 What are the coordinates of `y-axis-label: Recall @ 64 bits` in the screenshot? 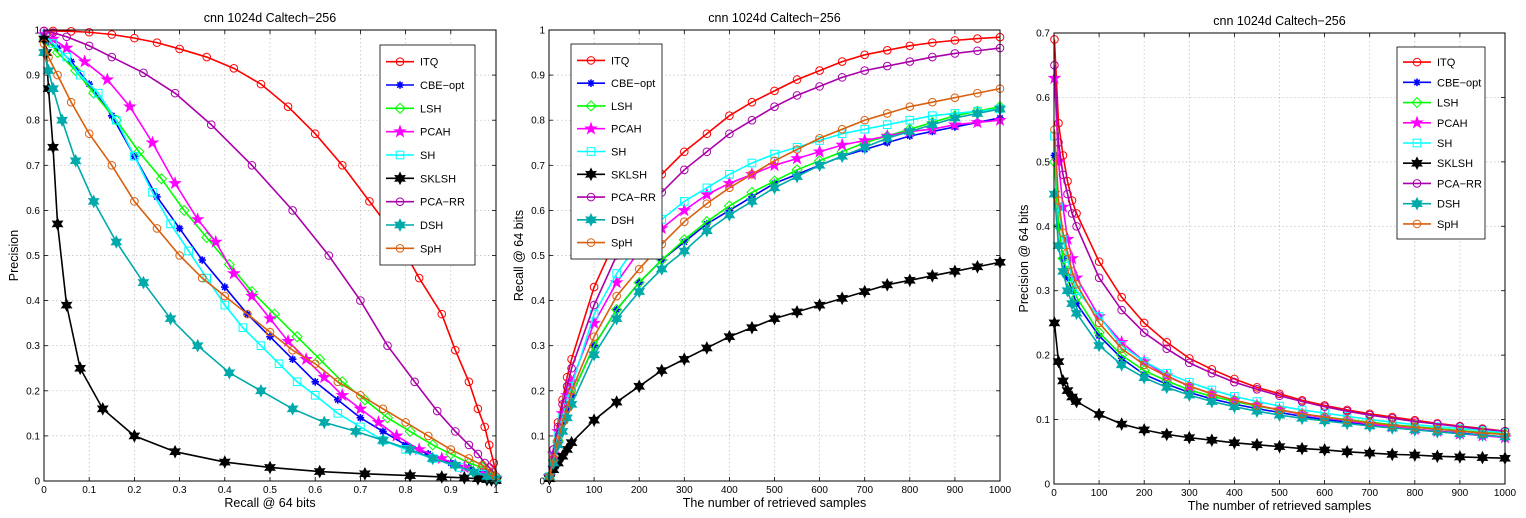 It's located at (519, 255).